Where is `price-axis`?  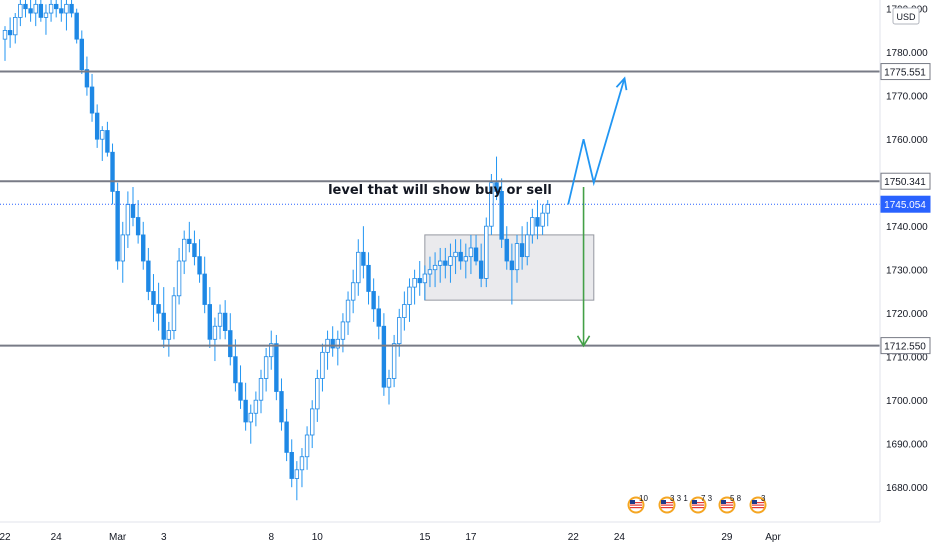
price-axis is located at coordinates (906, 261).